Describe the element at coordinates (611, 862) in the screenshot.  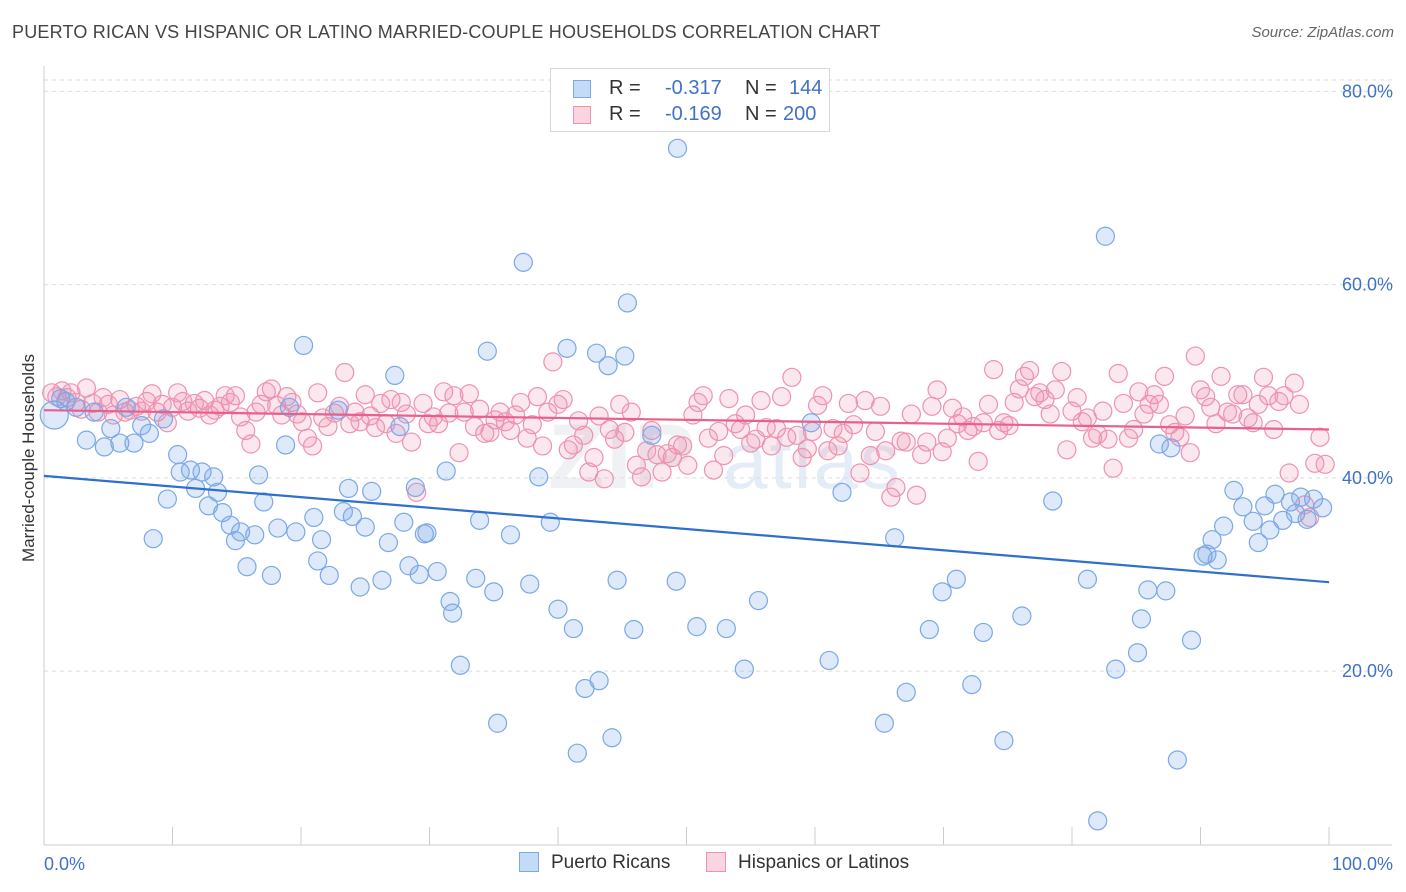
I see `legend-label: Puerto Ricans` at that location.